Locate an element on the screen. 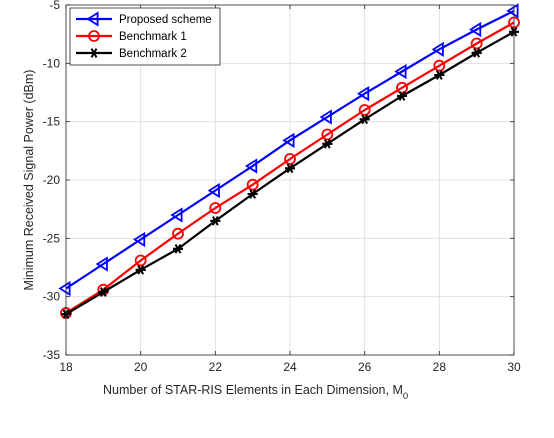 This screenshot has width=554, height=438. x-tick-label: 18 is located at coordinates (66, 367).